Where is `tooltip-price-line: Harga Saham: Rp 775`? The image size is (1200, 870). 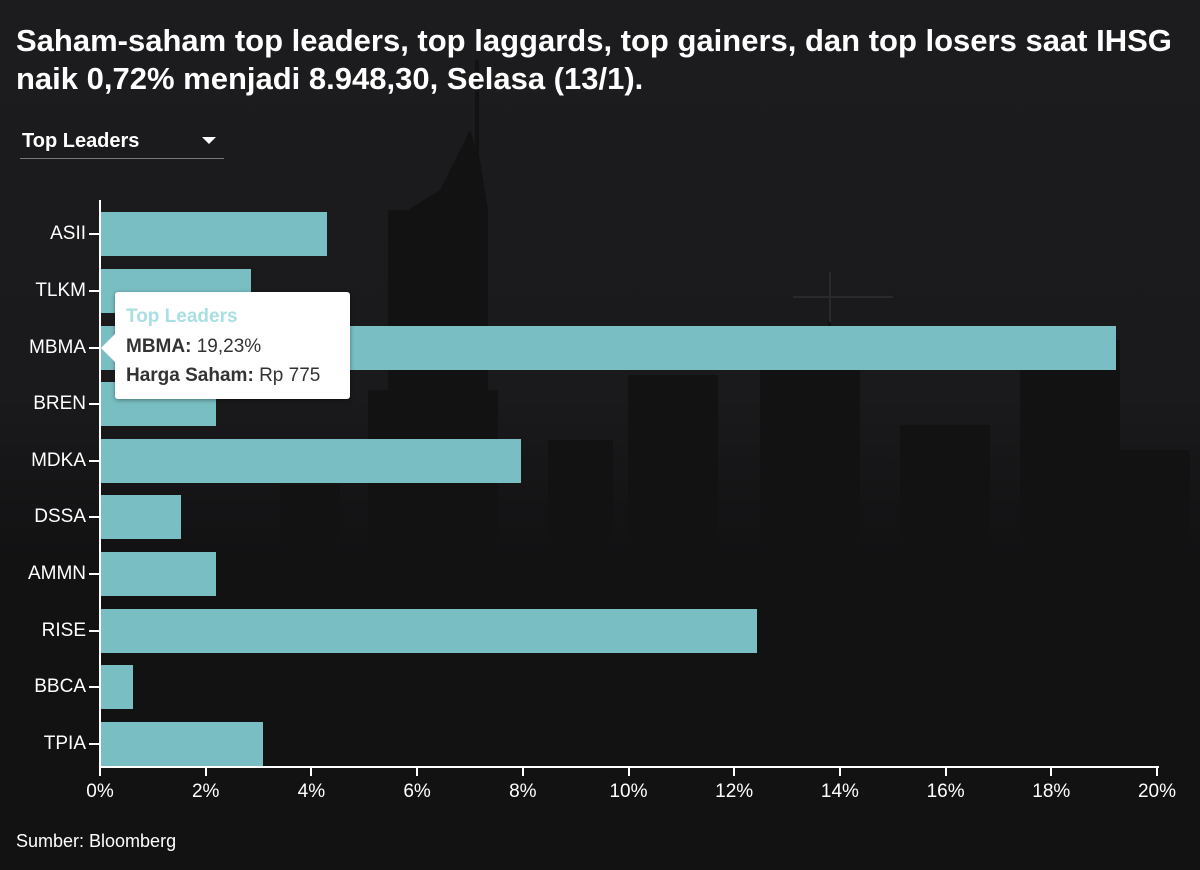
tooltip-price-line: Harga Saham: Rp 775 is located at coordinates (223, 376).